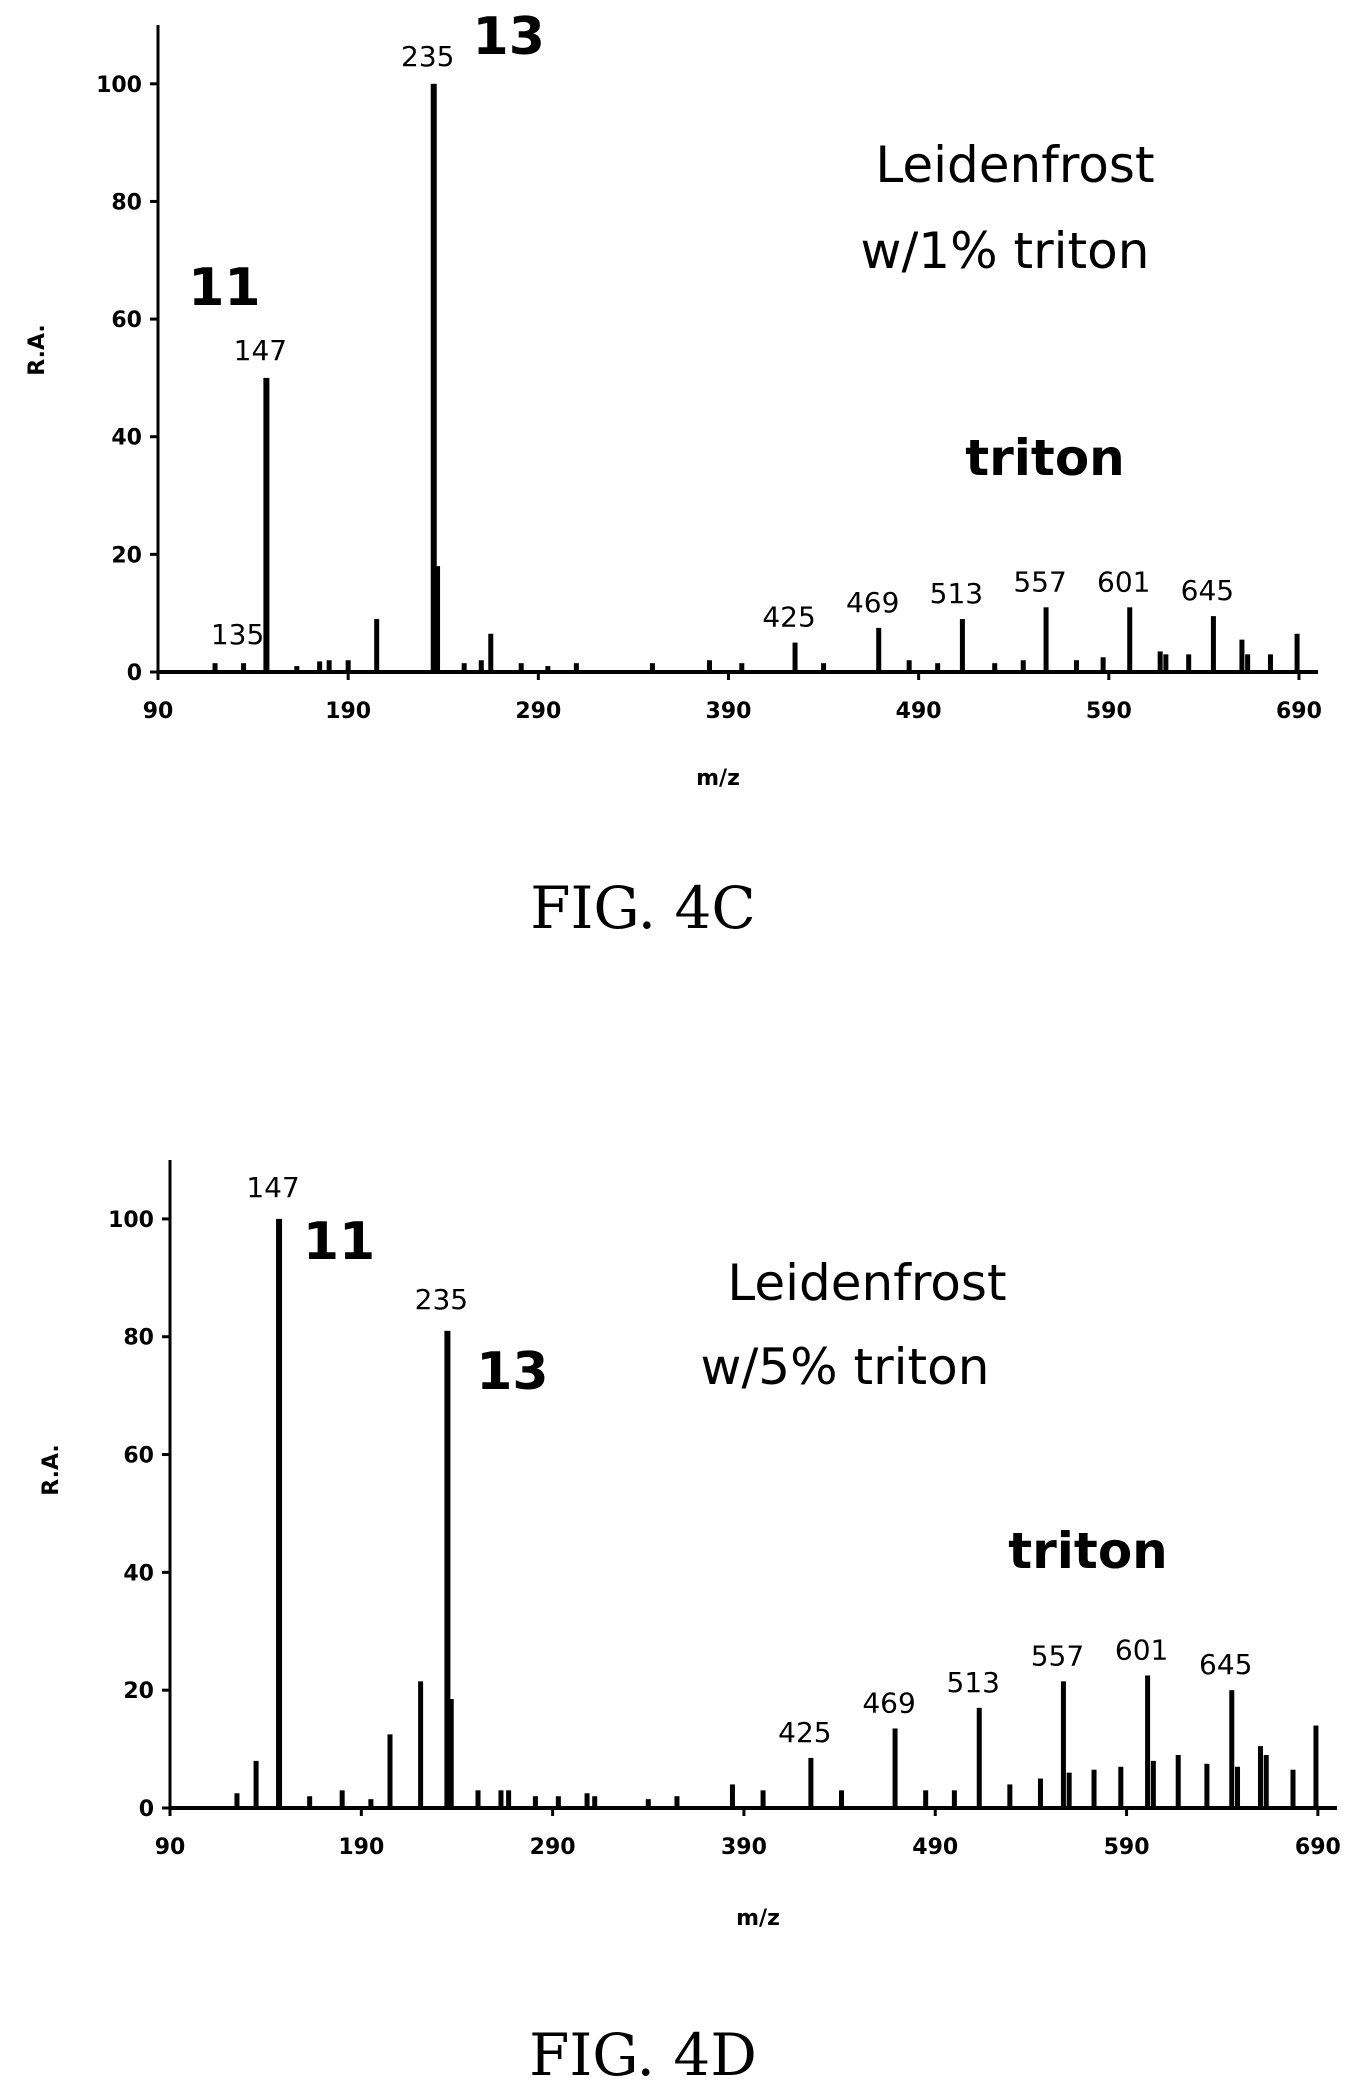  What do you see at coordinates (1039, 581) in the screenshot?
I see `peak-label: 557` at bounding box center [1039, 581].